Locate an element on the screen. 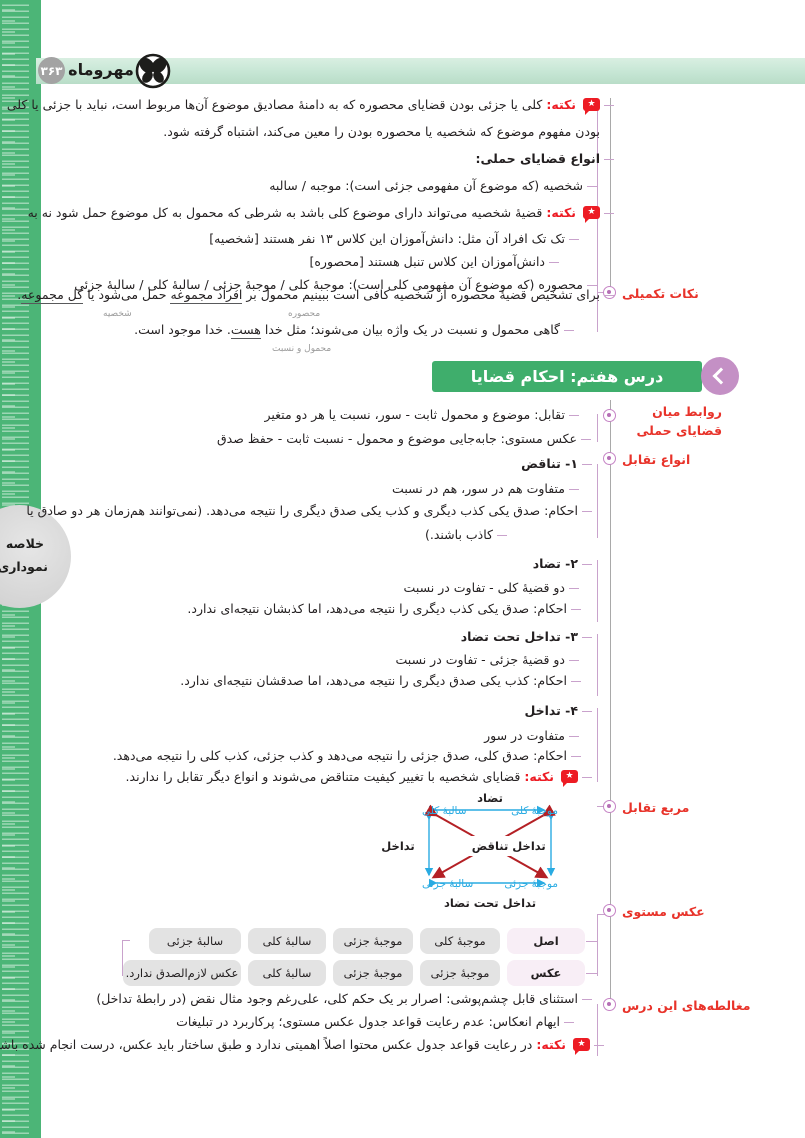 This screenshot has width=805, height=1138. label-square: مربع تقابل is located at coordinates (656, 807).